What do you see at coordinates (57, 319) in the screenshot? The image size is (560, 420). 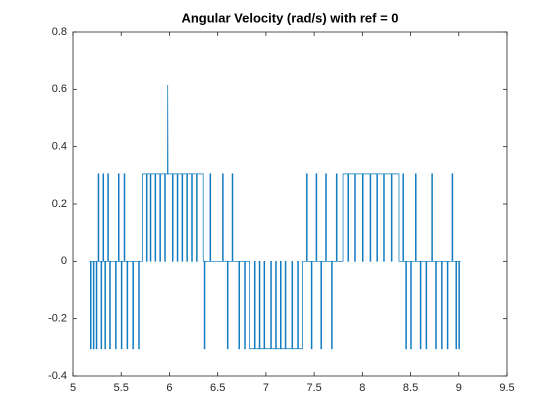 I see `y-tick-label: -0.2` at bounding box center [57, 319].